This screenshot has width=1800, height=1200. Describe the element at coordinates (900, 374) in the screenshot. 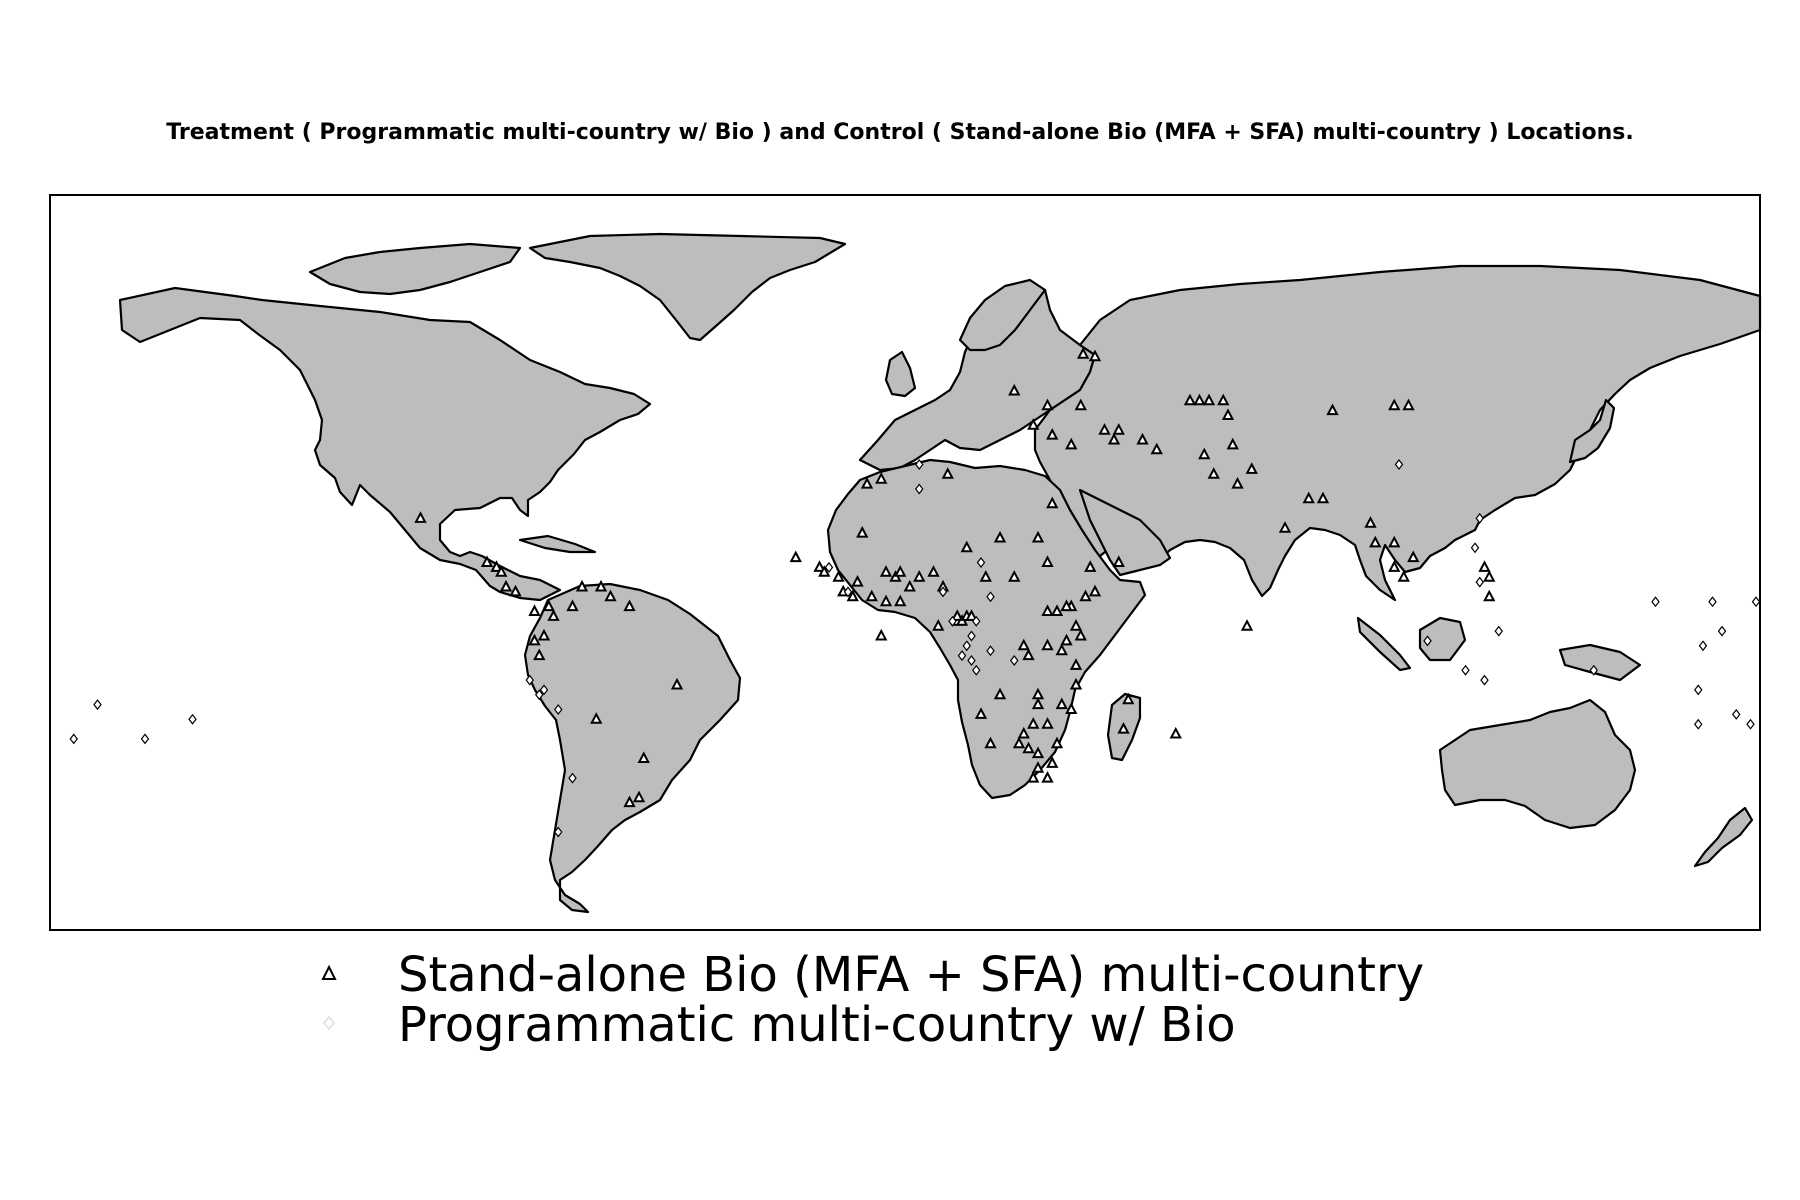

I see `britain-island` at that location.